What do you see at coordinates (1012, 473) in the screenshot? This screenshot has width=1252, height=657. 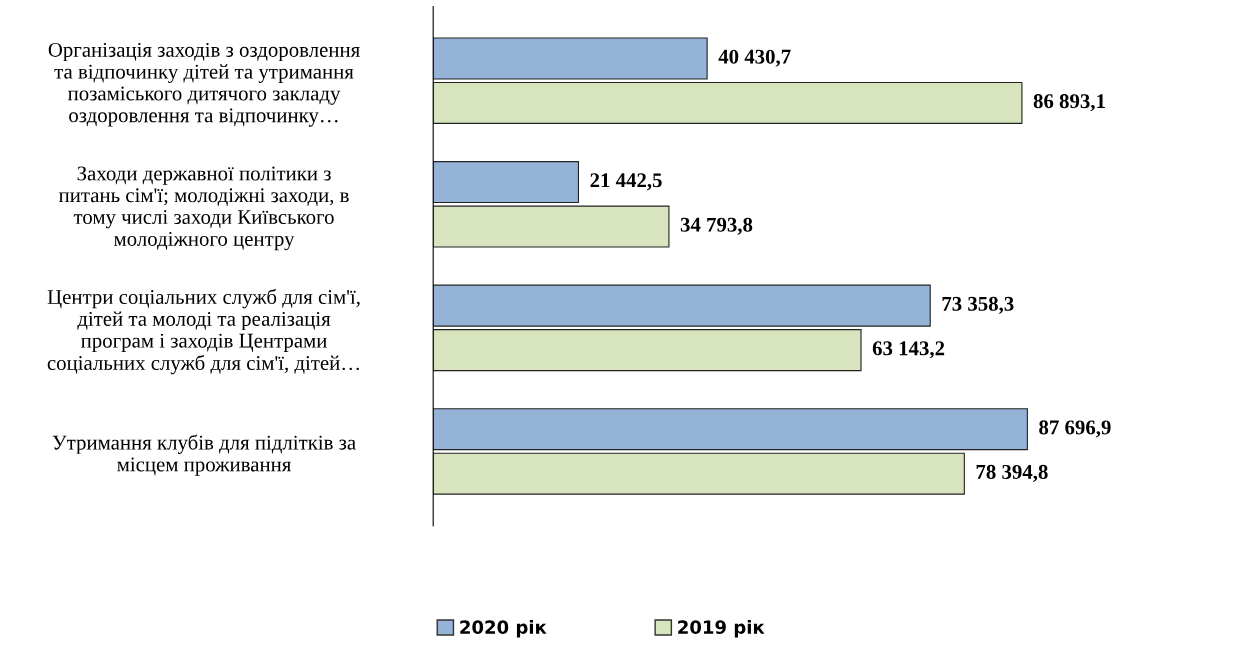 I see `data-label: 78 394,8` at bounding box center [1012, 473].